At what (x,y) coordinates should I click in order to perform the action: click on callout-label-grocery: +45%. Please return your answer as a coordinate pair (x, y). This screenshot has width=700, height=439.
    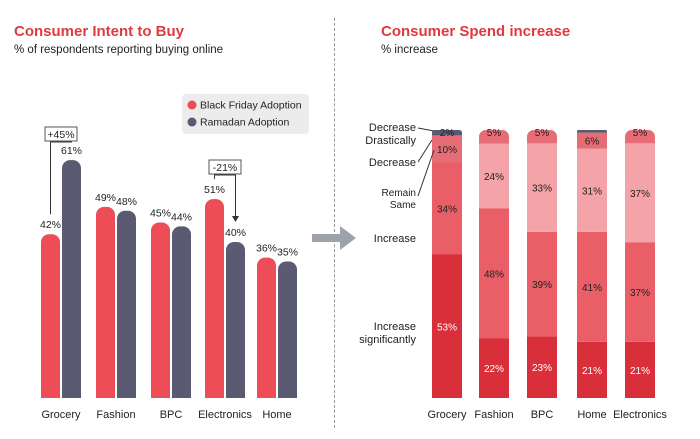
    Looking at the image, I should click on (60, 135).